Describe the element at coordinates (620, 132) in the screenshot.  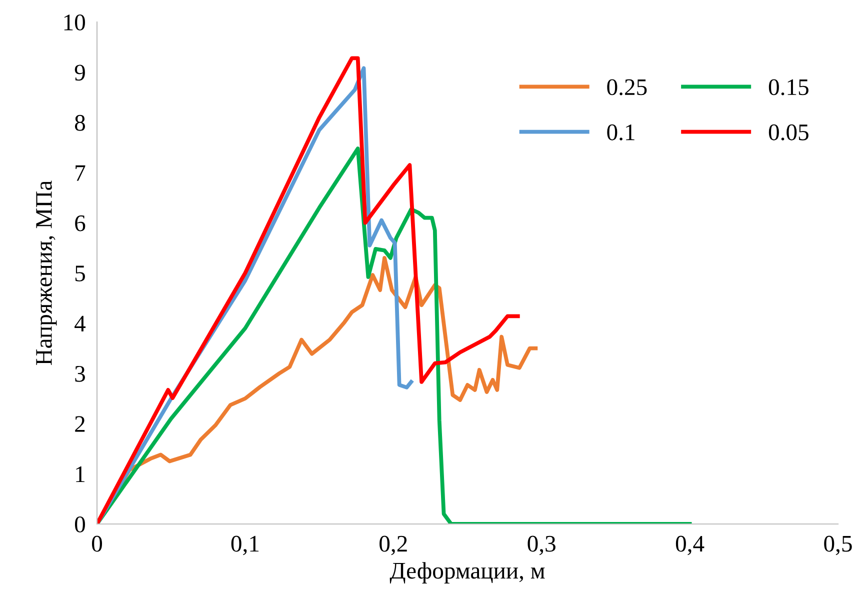
I see `legend-label: 0.1` at that location.